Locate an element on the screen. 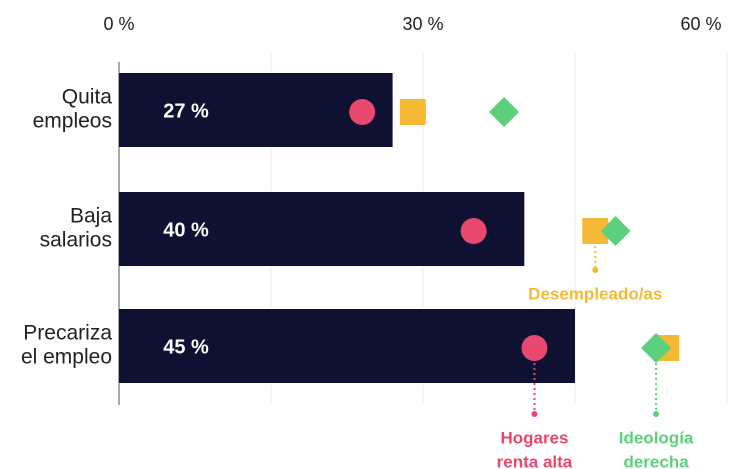 The width and height of the screenshot is (752, 469). annotation-label: Hogares is located at coordinates (534, 437).